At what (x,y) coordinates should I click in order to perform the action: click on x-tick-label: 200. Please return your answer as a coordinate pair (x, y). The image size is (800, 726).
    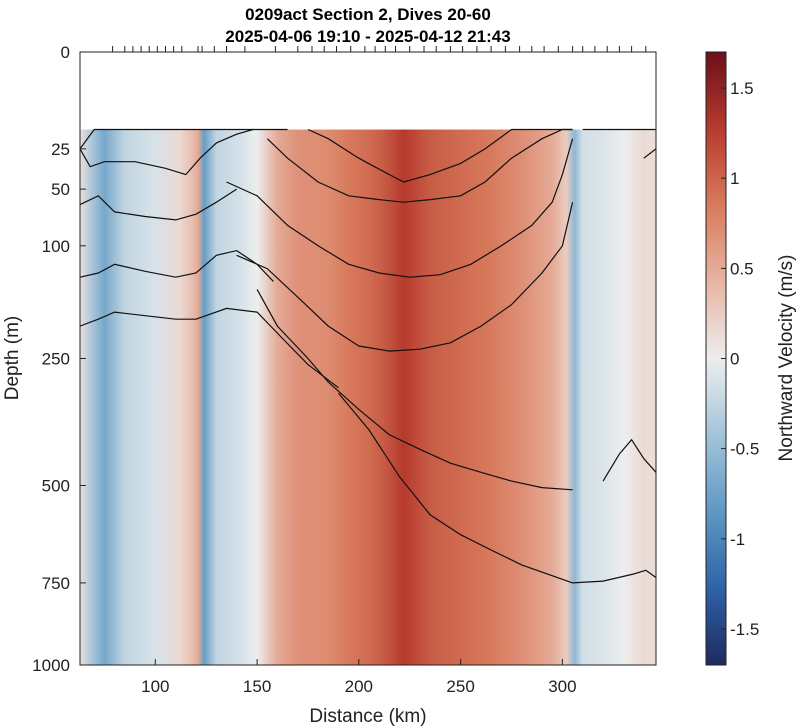
    Looking at the image, I should click on (359, 686).